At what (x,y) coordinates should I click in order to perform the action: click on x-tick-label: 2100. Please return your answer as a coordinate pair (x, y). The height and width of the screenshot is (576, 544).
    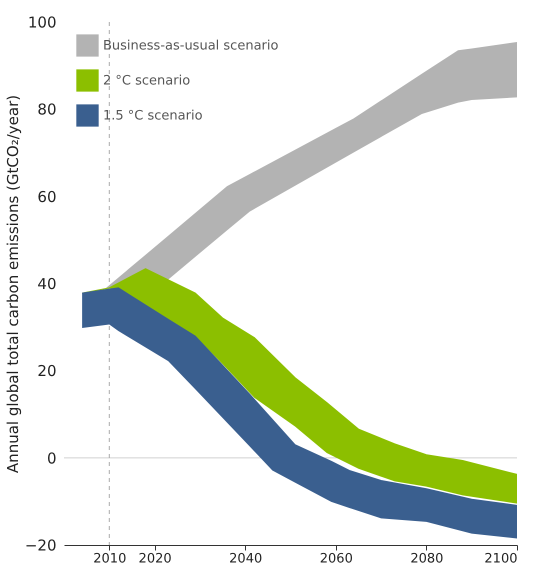
    Looking at the image, I should click on (501, 559).